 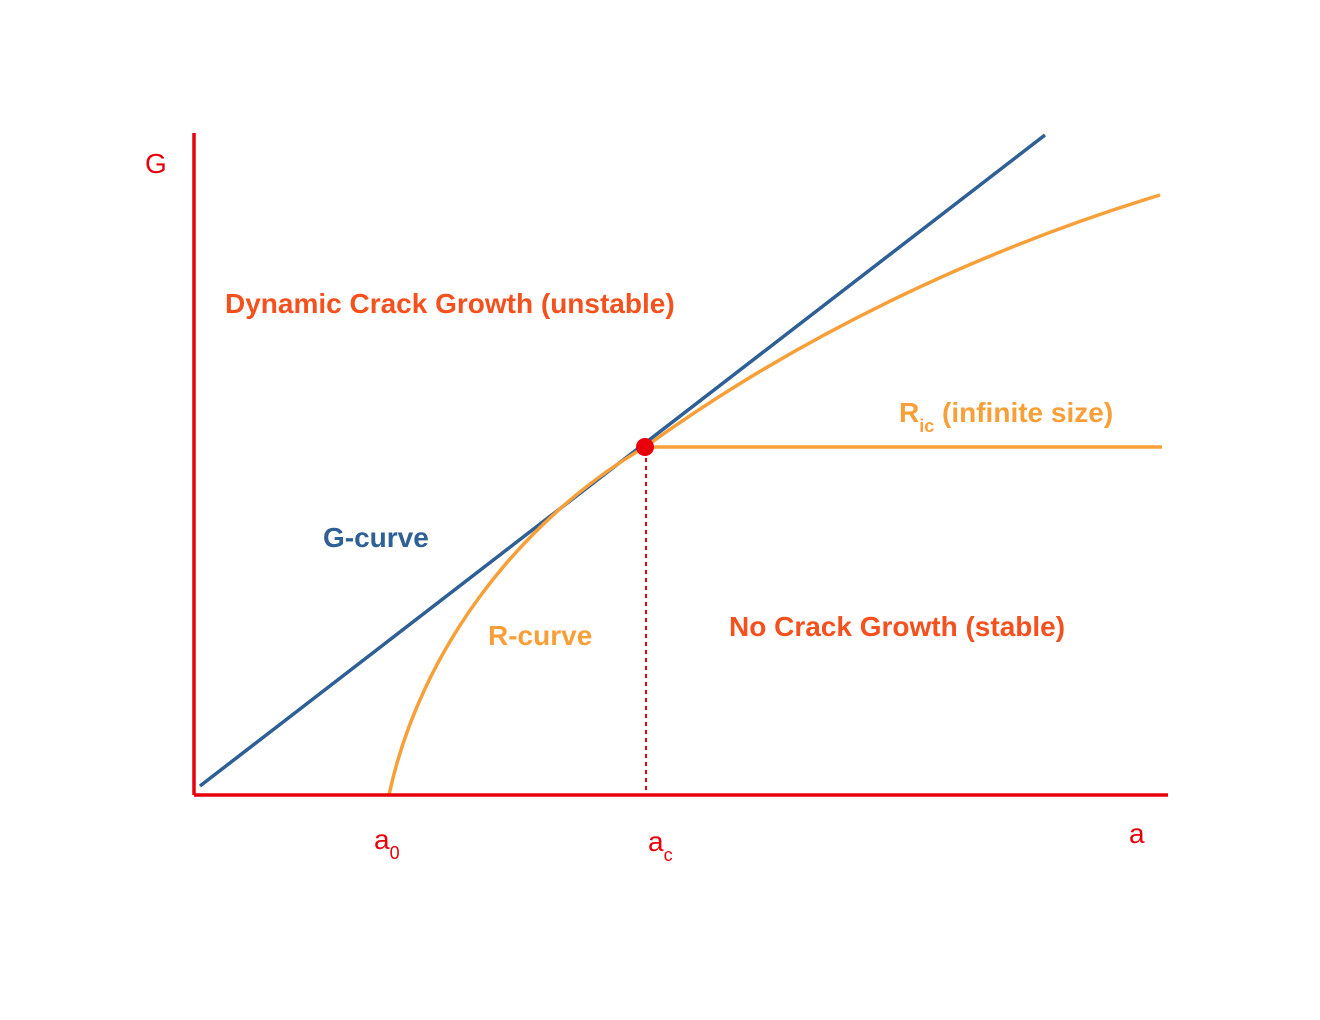 What do you see at coordinates (382, 839) in the screenshot?
I see `a0-label-main: a` at bounding box center [382, 839].